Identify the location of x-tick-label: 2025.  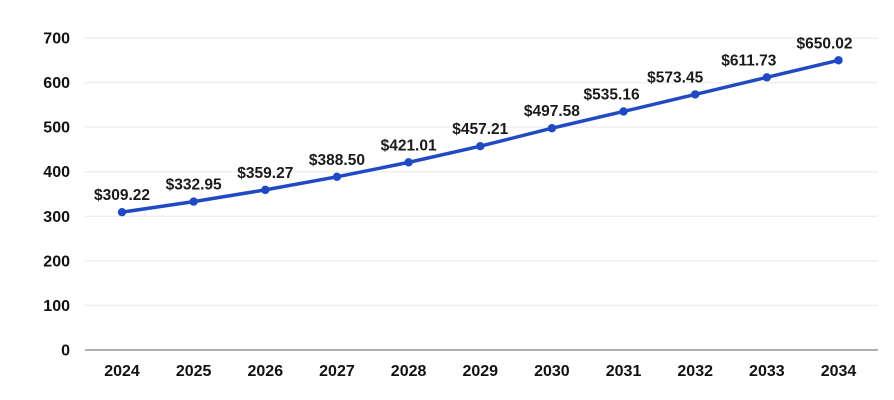
(194, 371).